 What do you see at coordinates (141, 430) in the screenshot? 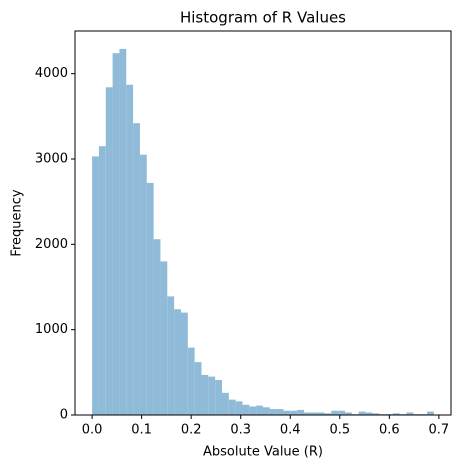
I see `x-tick-label: 0.1` at bounding box center [141, 430].